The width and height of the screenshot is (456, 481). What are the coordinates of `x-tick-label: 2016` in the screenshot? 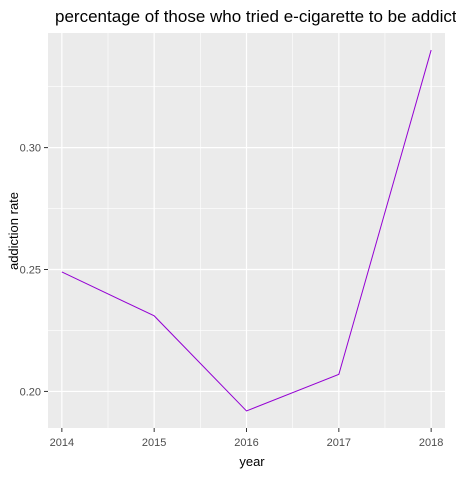 It's located at (246, 443).